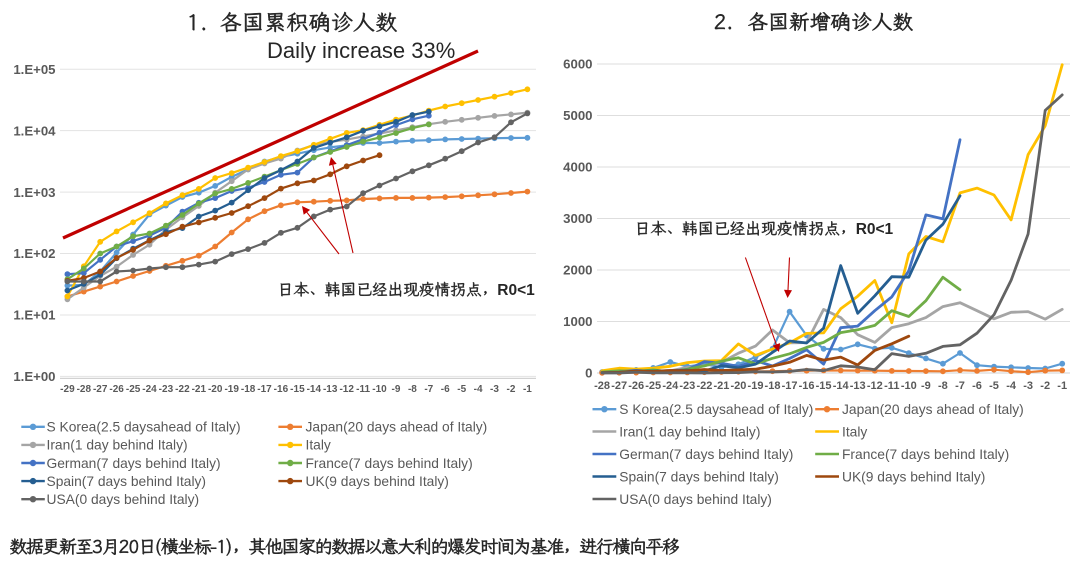 This screenshot has width=1080, height=564. Describe the element at coordinates (67, 389) in the screenshot. I see `svg-text: -29` at that location.